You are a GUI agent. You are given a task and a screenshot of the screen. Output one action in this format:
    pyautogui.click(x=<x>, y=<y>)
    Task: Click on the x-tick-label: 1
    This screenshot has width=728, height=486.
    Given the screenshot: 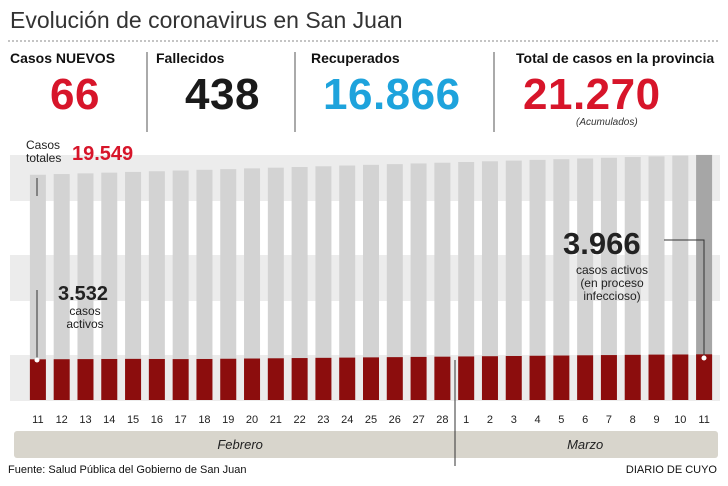 What is the action you would take?
    pyautogui.click(x=466, y=420)
    